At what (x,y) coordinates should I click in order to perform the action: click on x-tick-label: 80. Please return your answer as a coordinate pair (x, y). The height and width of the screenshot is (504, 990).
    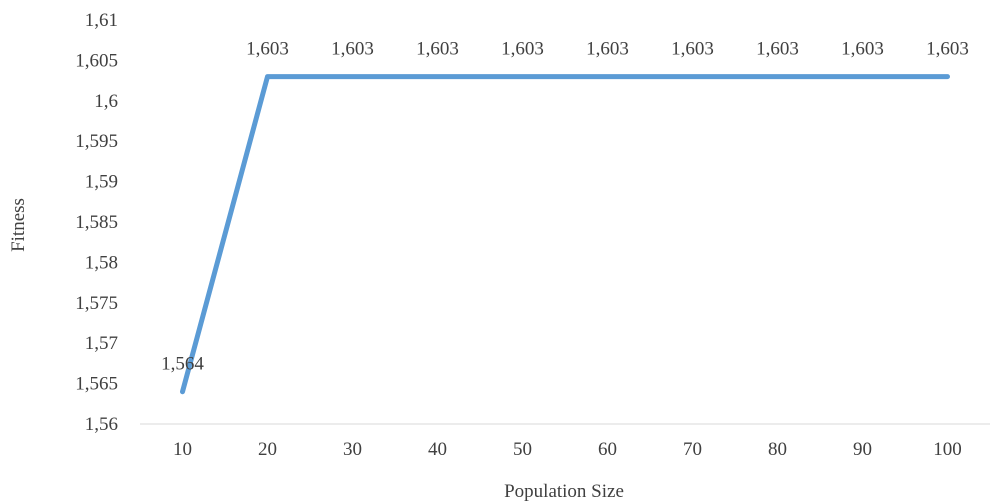
    Looking at the image, I should click on (777, 449).